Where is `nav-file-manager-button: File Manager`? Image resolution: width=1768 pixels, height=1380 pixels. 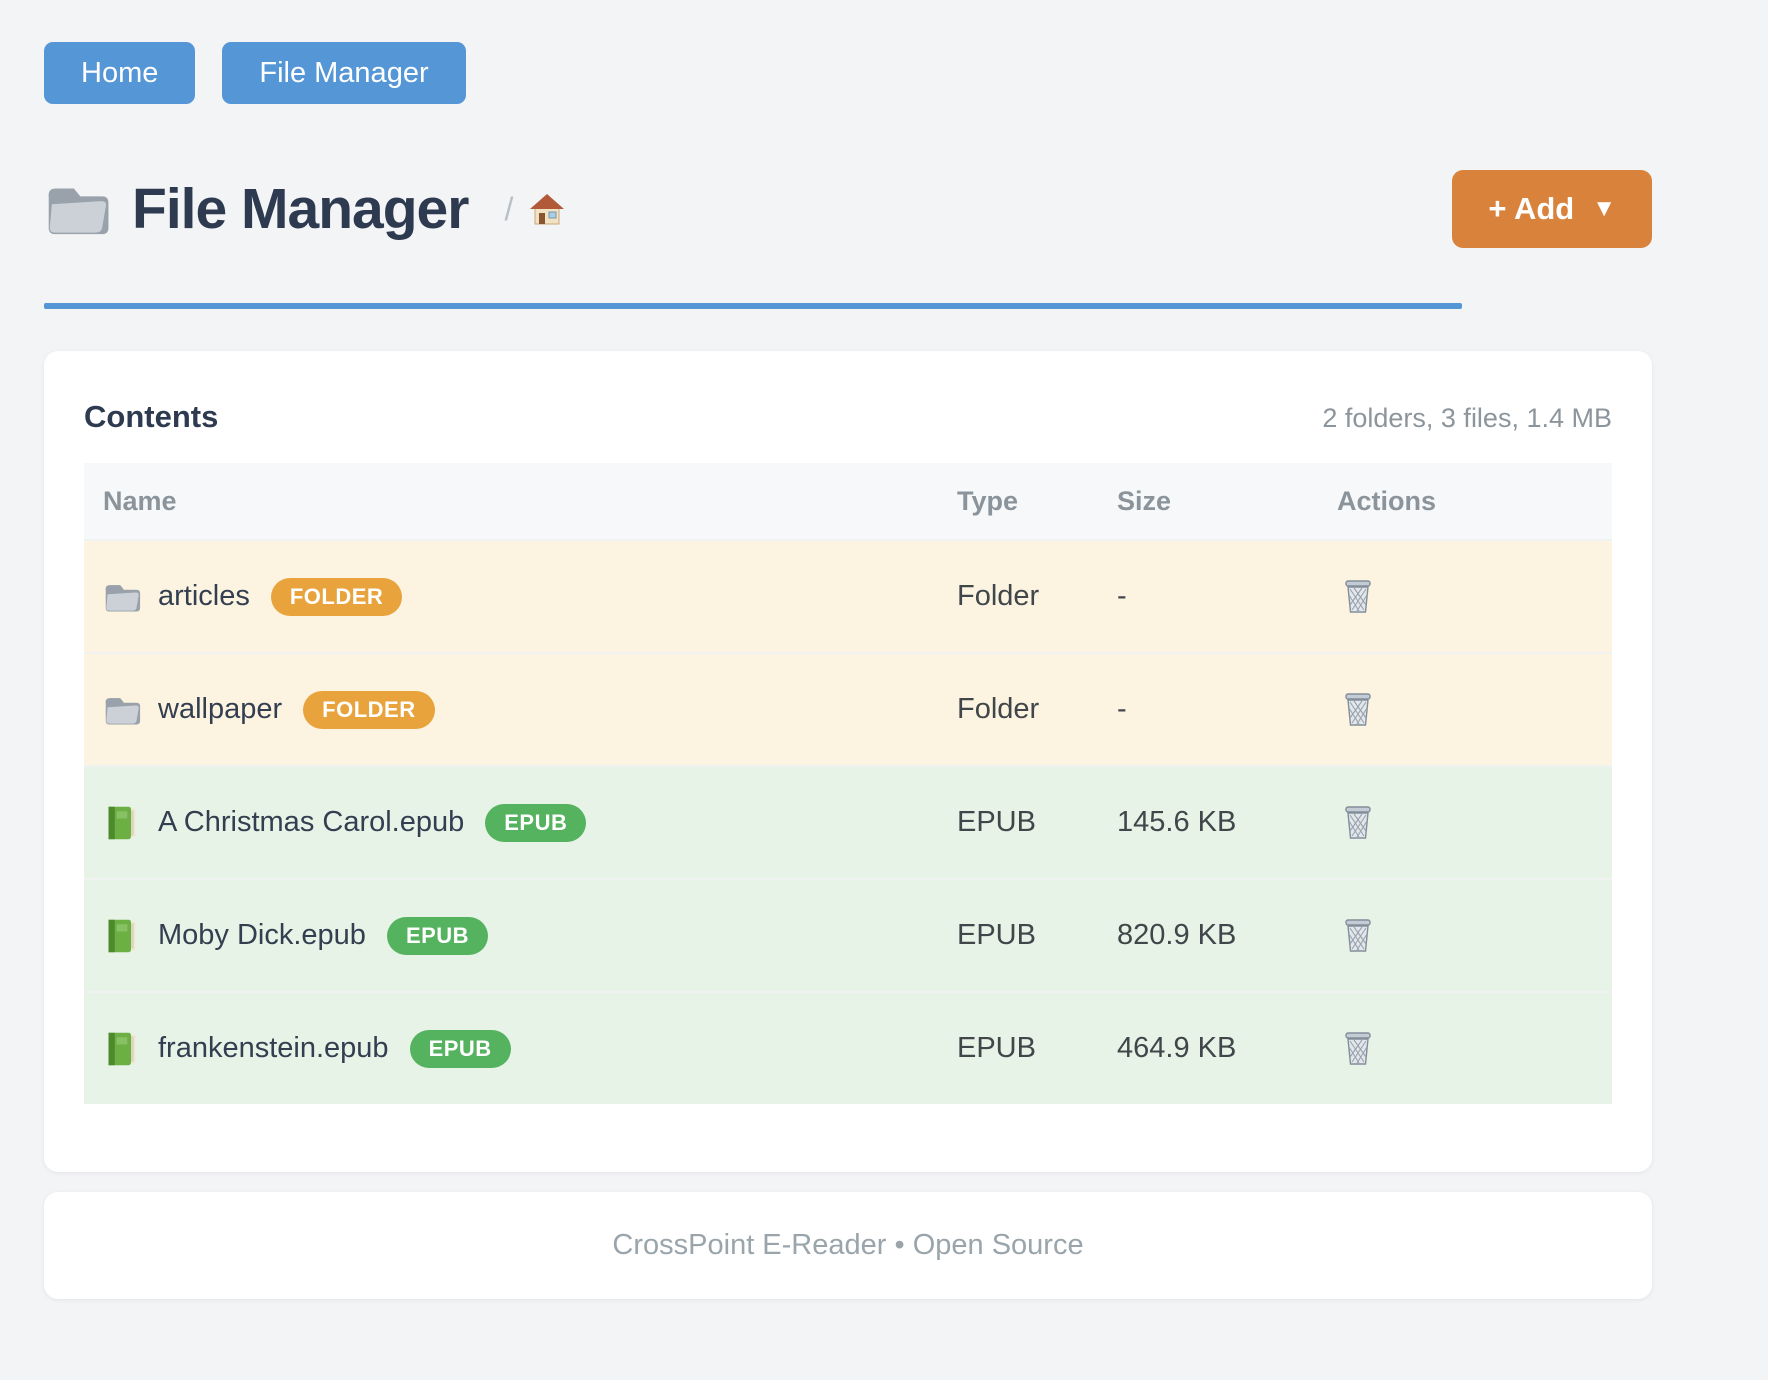 nav-file-manager-button: File Manager is located at coordinates (344, 73).